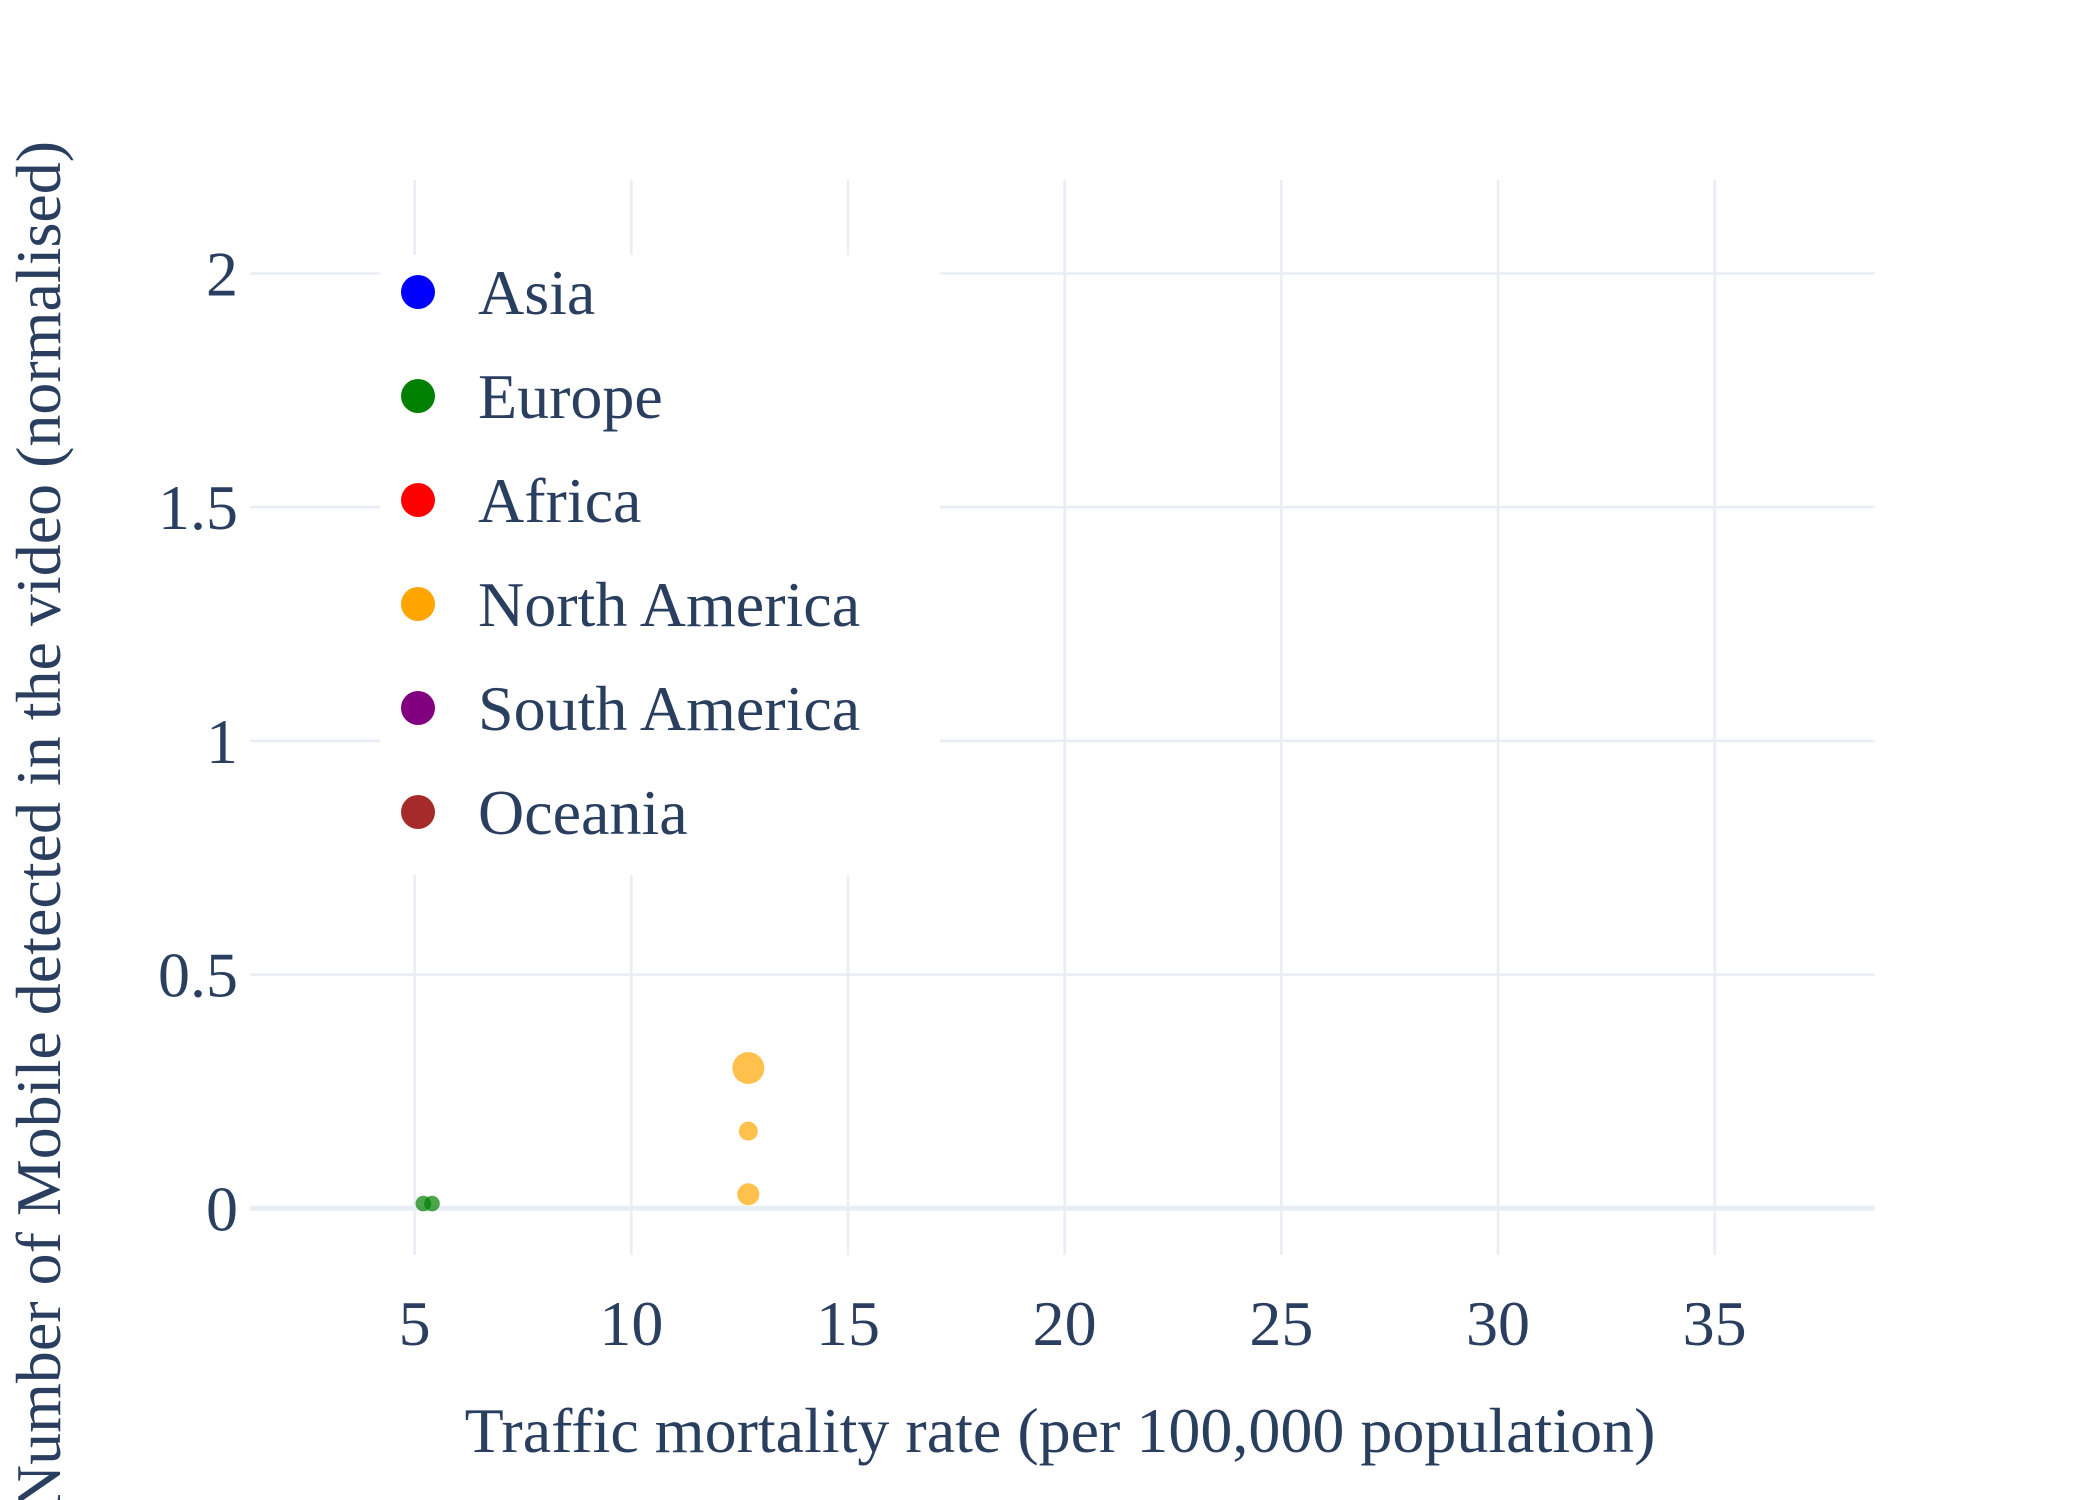  What do you see at coordinates (590, 1132) in the screenshot?
I see `data-points` at bounding box center [590, 1132].